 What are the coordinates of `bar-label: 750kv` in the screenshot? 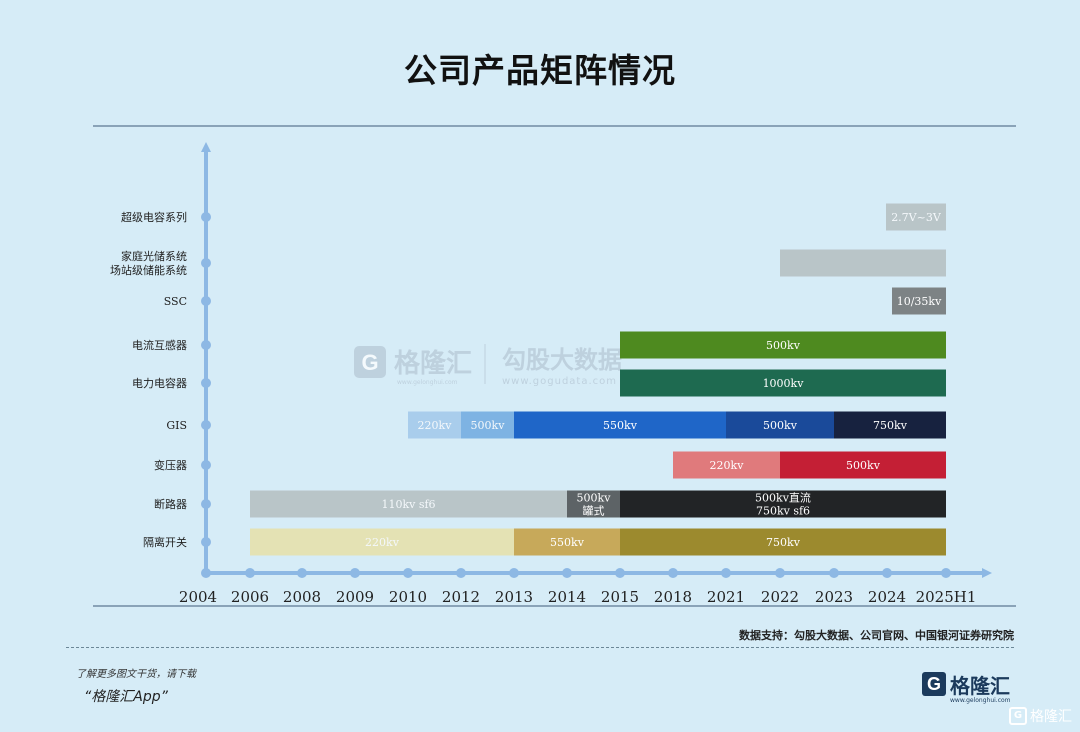 It's located at (890, 425).